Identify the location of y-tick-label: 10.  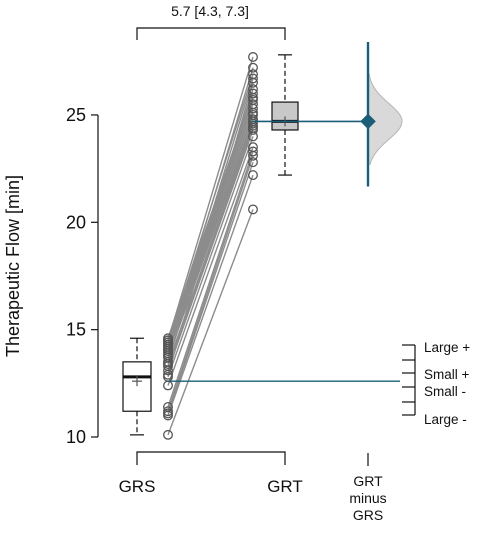
(76, 437).